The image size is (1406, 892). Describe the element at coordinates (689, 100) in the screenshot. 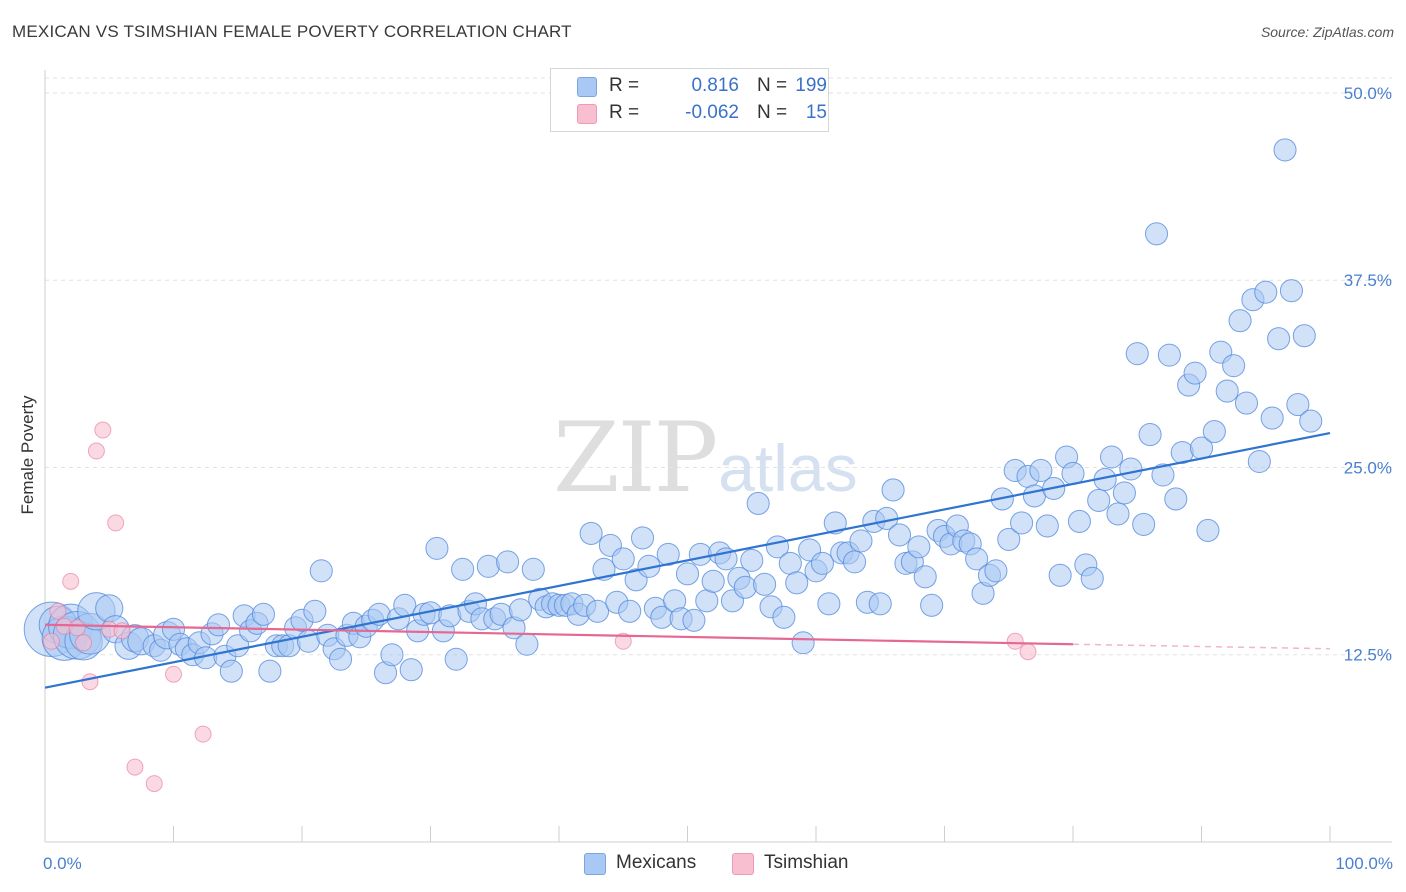

I see `correlation-legend: R = 0.816 N = 199 R = -0.062 N = 15` at that location.